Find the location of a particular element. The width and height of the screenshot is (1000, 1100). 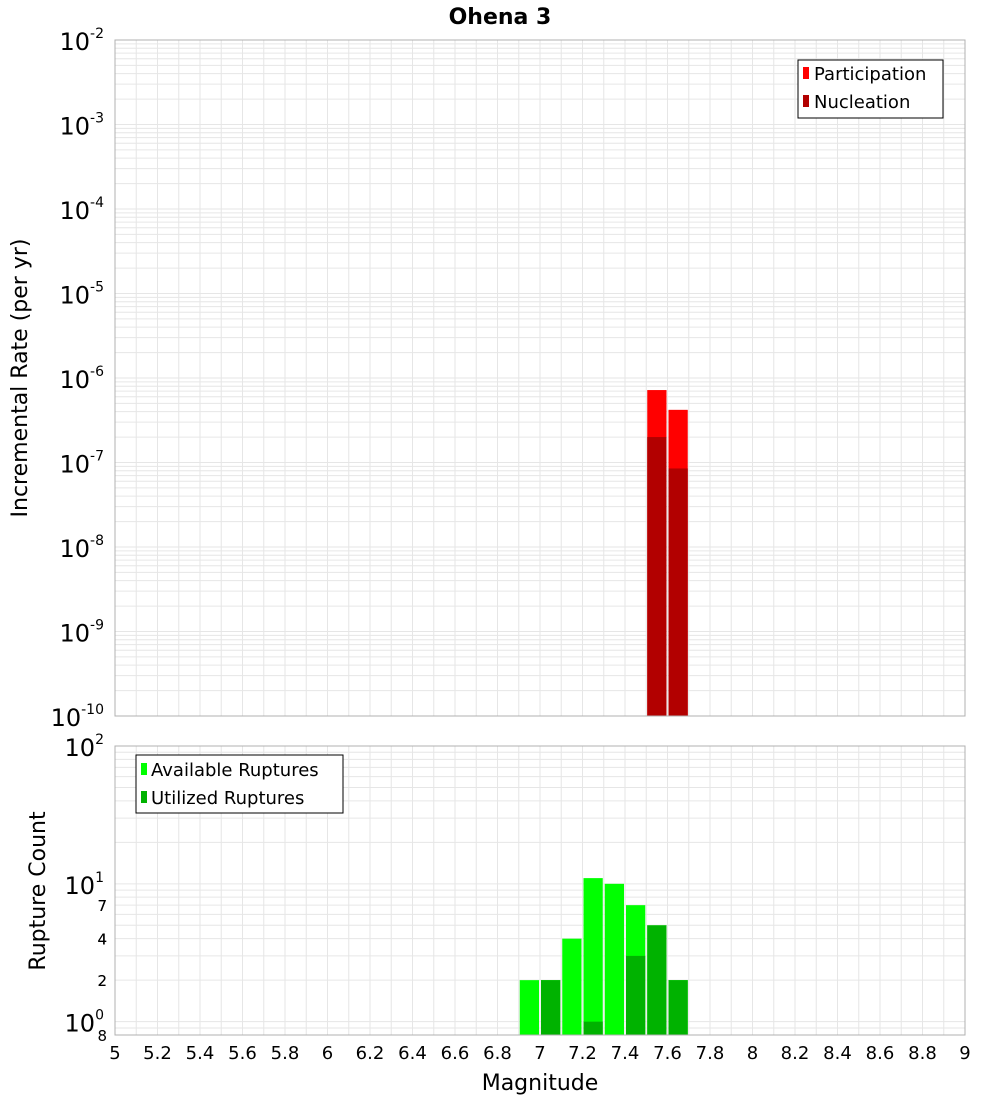

x-tick-label: 5.4 is located at coordinates (200, 1053).